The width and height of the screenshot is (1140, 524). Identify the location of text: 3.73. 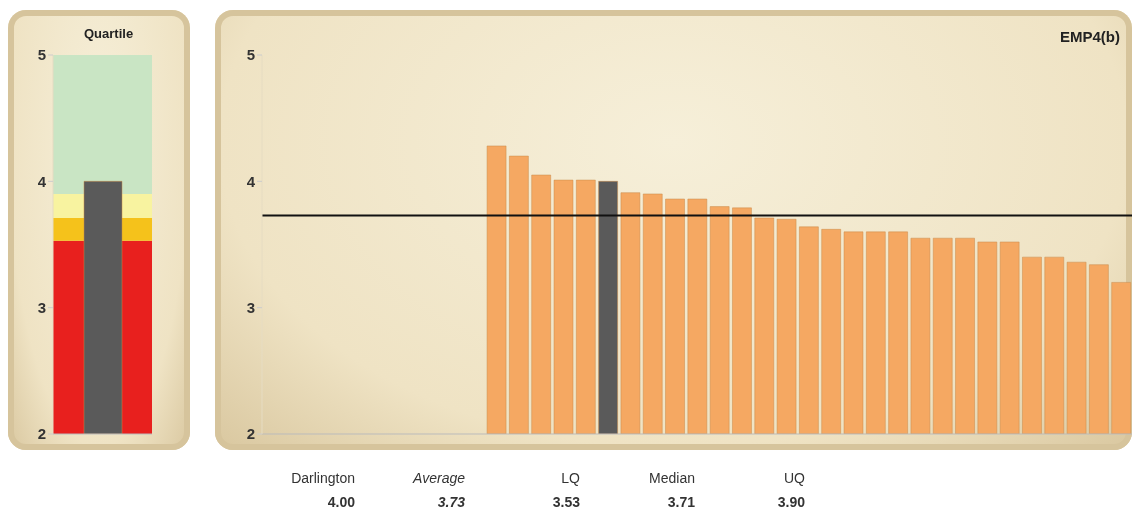
(451, 502).